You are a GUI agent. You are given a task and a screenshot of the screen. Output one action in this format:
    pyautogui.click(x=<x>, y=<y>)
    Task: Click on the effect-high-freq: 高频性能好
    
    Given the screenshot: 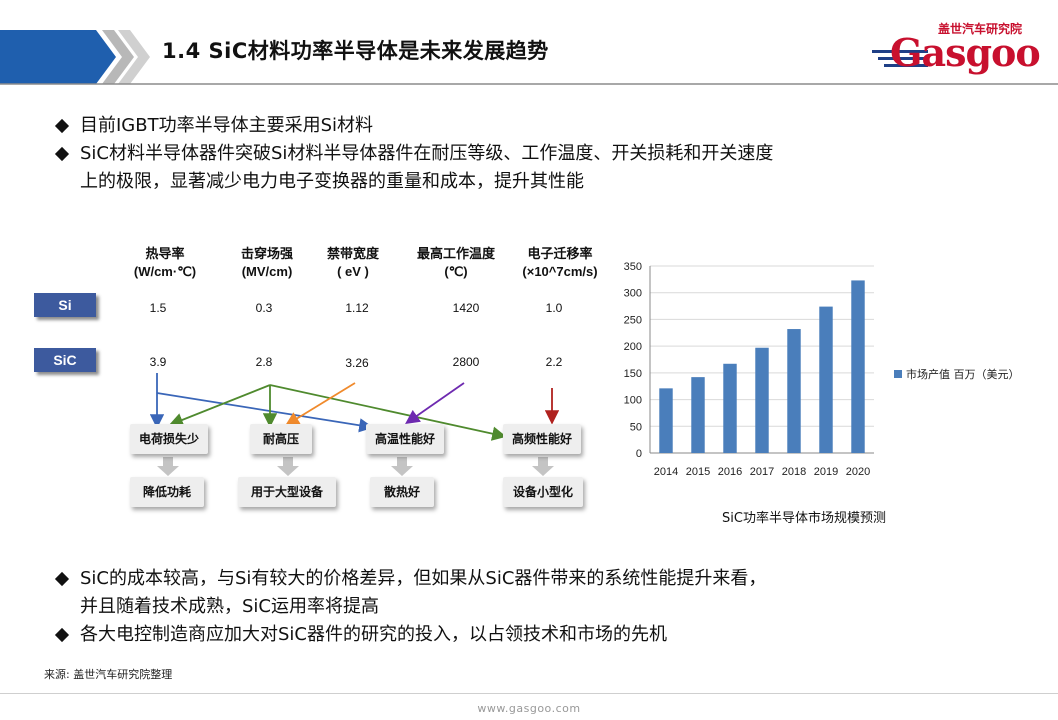 What is the action you would take?
    pyautogui.click(x=542, y=439)
    